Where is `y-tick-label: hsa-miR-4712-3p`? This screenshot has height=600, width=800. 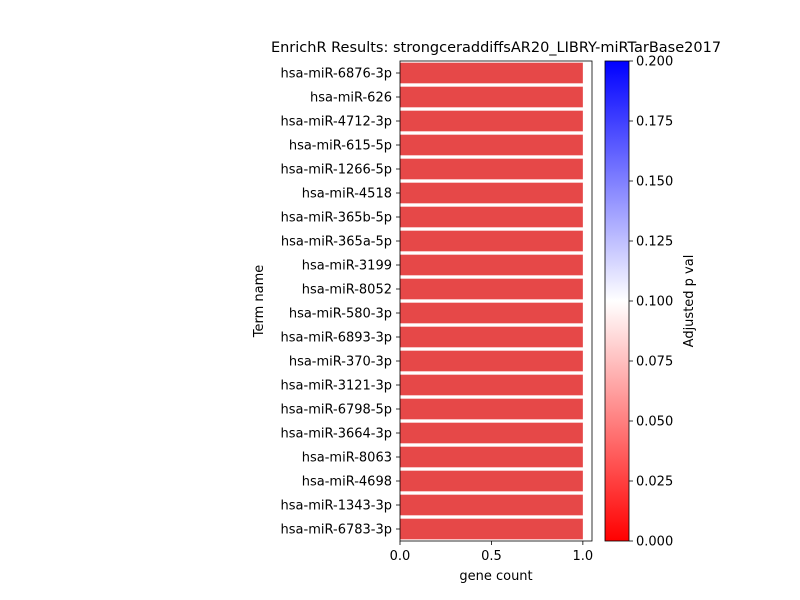 y-tick-label: hsa-miR-4712-3p is located at coordinates (336, 122).